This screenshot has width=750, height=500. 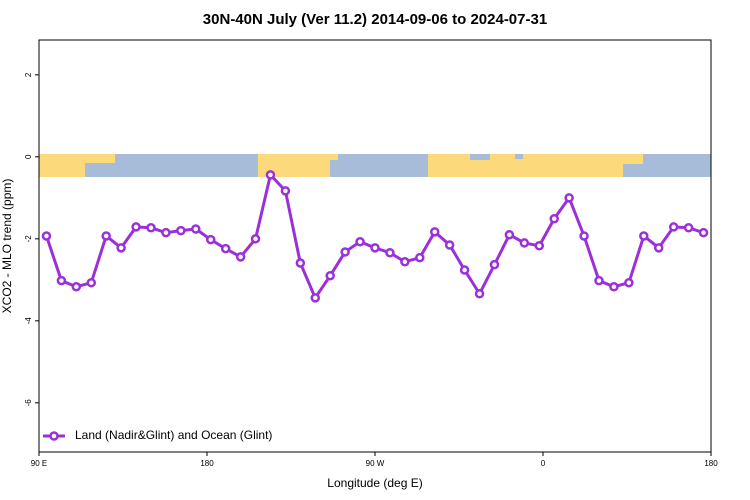 What do you see at coordinates (375, 463) in the screenshot?
I see `x-tick-label: 90 W` at bounding box center [375, 463].